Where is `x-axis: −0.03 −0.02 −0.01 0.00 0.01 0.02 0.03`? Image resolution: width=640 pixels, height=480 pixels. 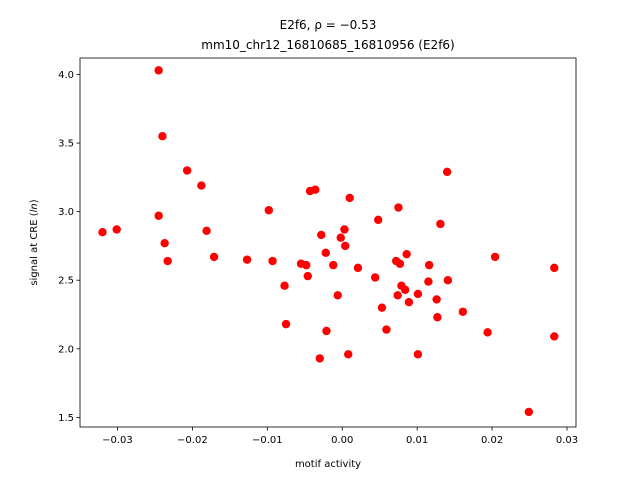 x-axis: −0.03 −0.02 −0.01 0.00 0.01 0.02 0.03 is located at coordinates (340, 436).